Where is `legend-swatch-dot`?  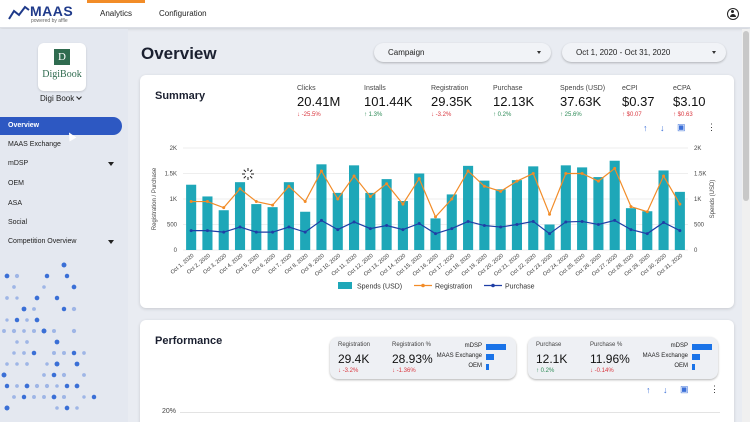 legend-swatch-dot is located at coordinates (493, 285).